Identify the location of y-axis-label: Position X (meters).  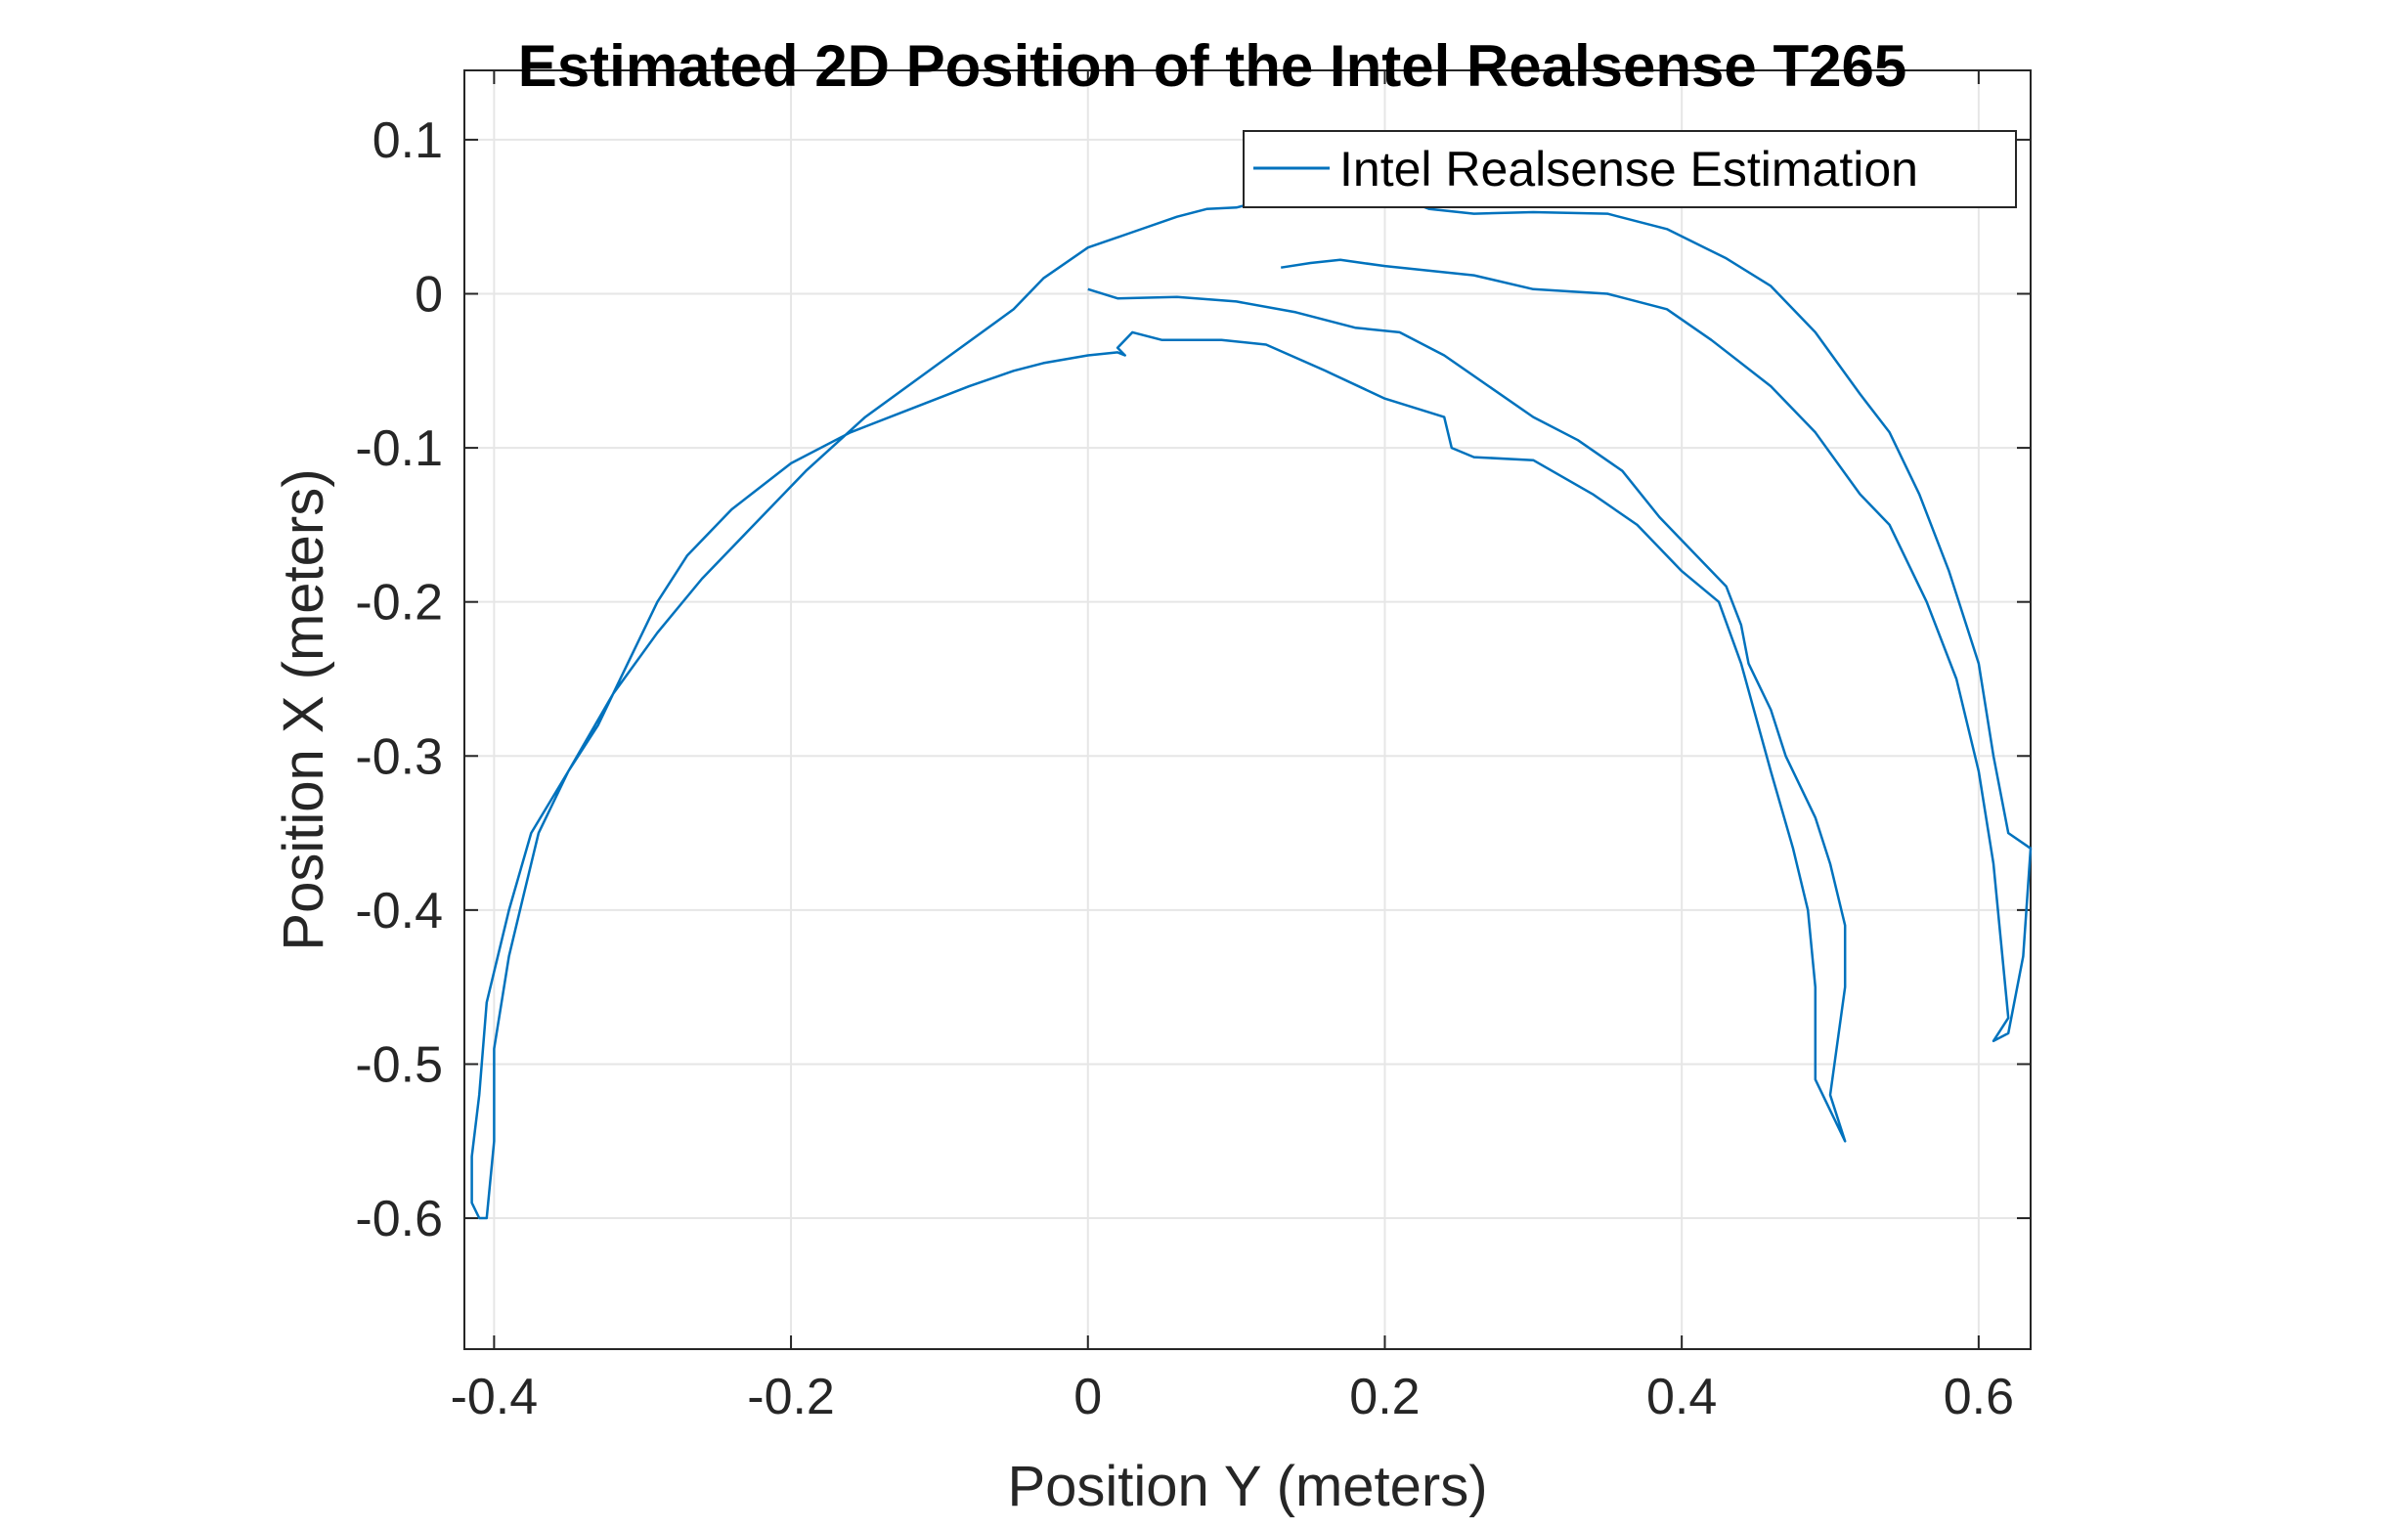
(303, 709).